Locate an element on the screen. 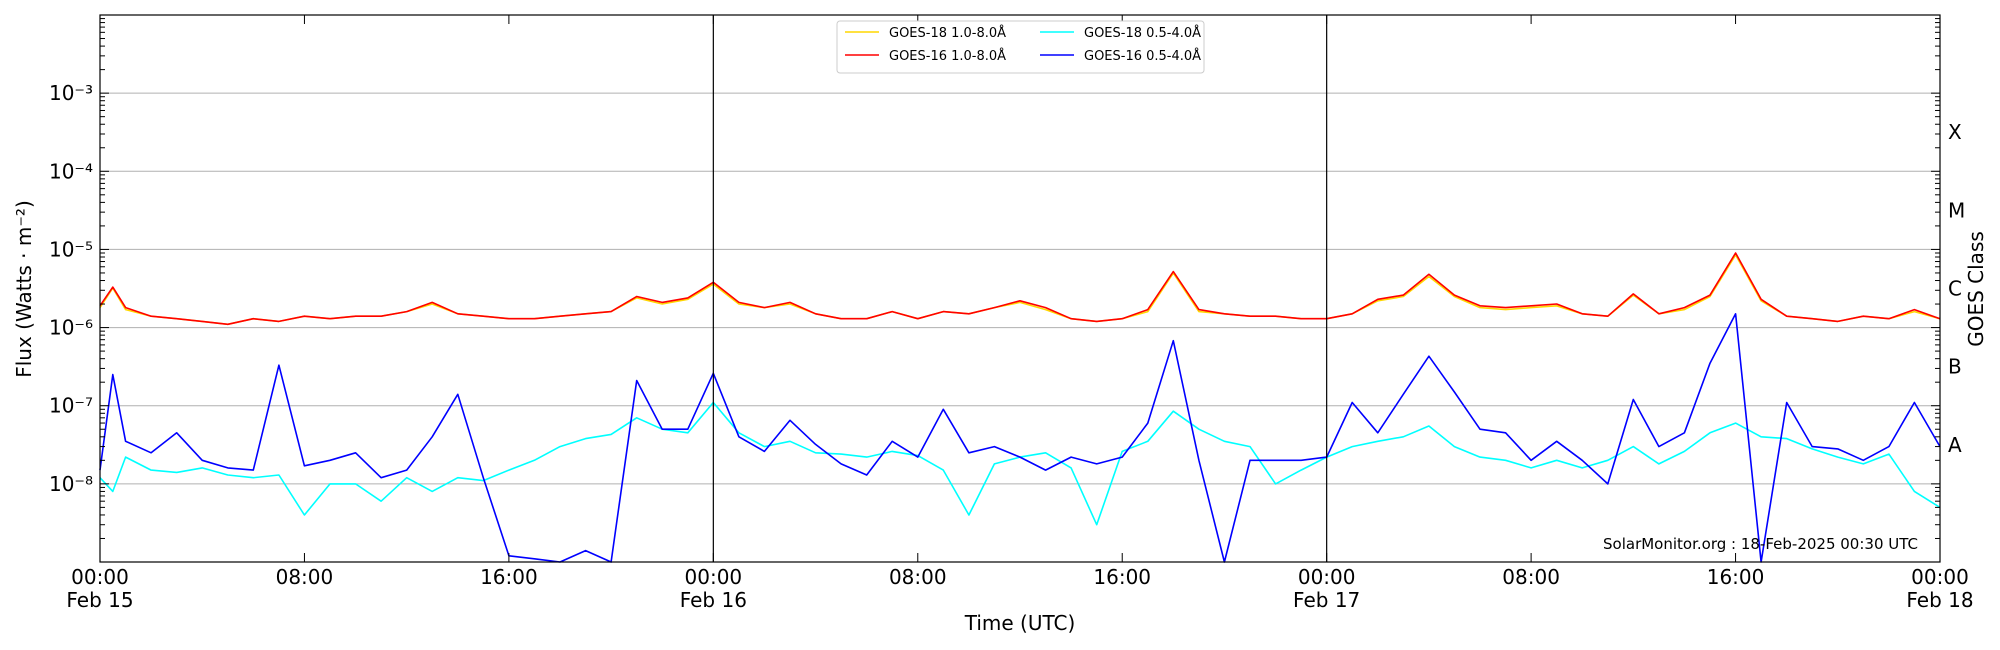  x-tick-date-label: Feb 16 is located at coordinates (713, 600).